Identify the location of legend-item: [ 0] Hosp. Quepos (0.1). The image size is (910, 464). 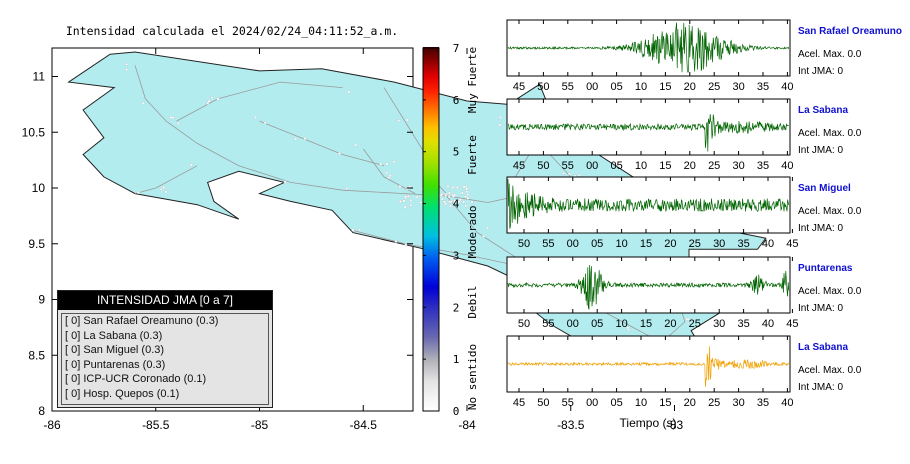
(122, 393).